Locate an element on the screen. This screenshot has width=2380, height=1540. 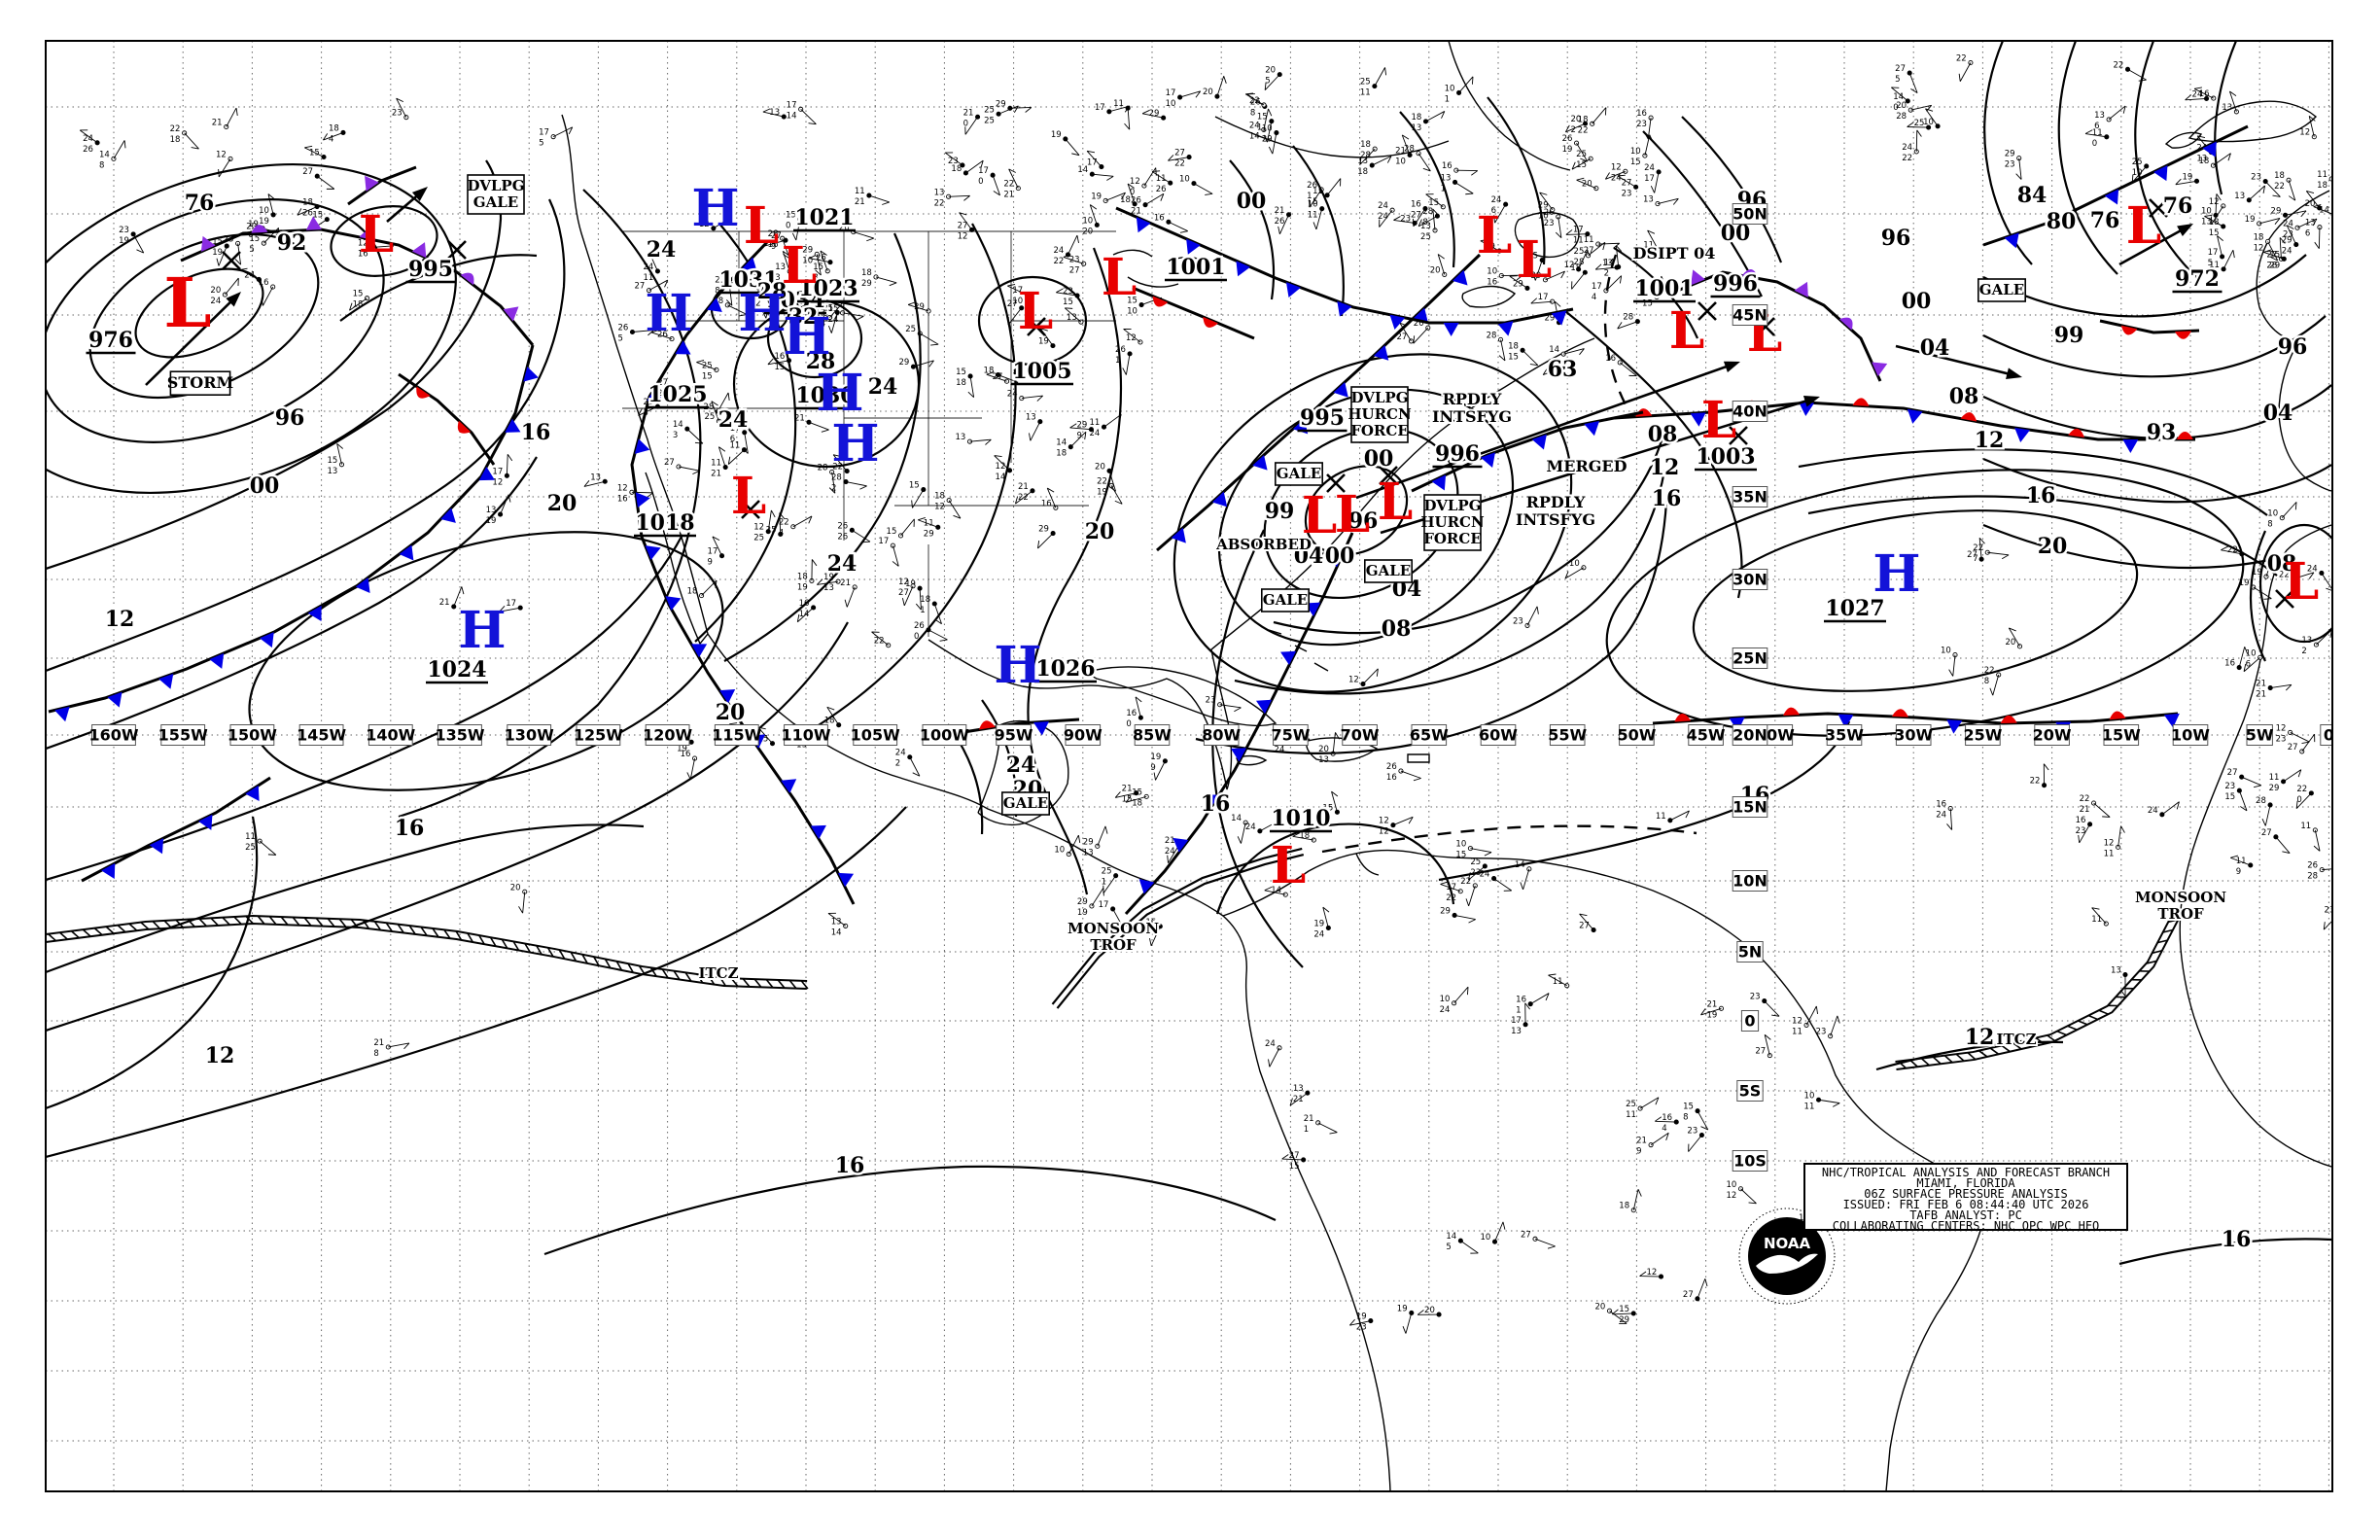
itcz-band is located at coordinates (428, 952).